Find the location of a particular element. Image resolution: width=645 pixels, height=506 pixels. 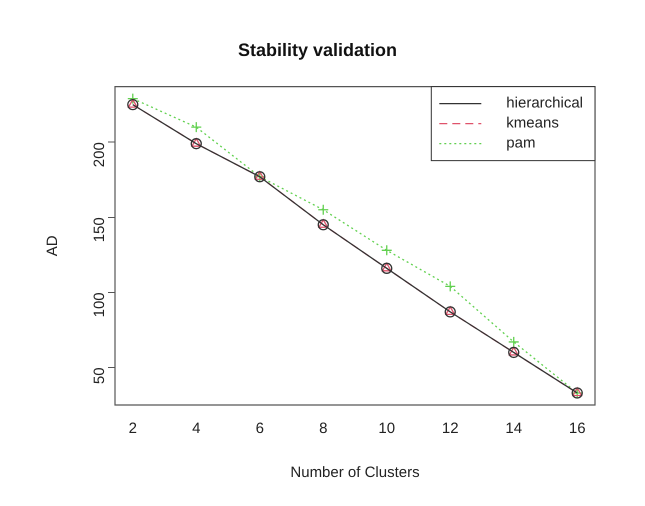

legend-label: kmeans is located at coordinates (532, 123).